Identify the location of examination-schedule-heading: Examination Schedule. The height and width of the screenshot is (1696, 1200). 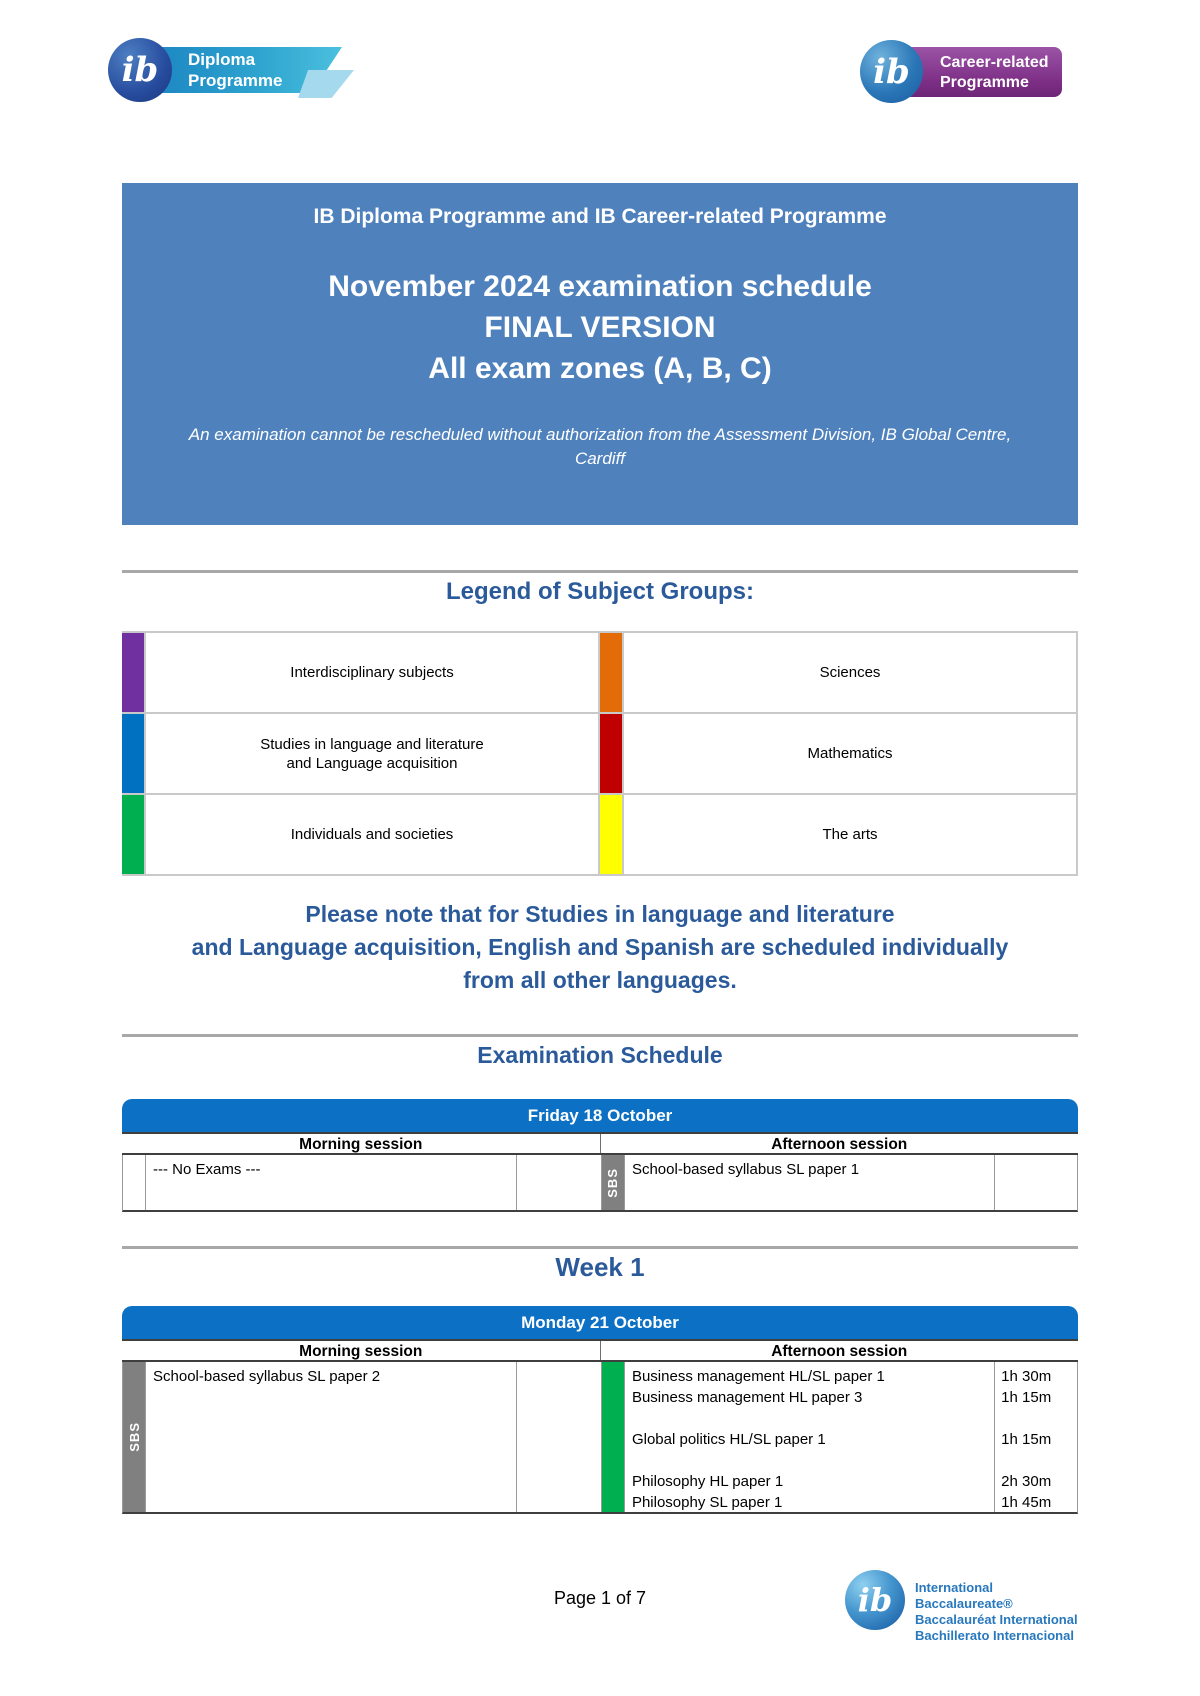
(600, 1055).